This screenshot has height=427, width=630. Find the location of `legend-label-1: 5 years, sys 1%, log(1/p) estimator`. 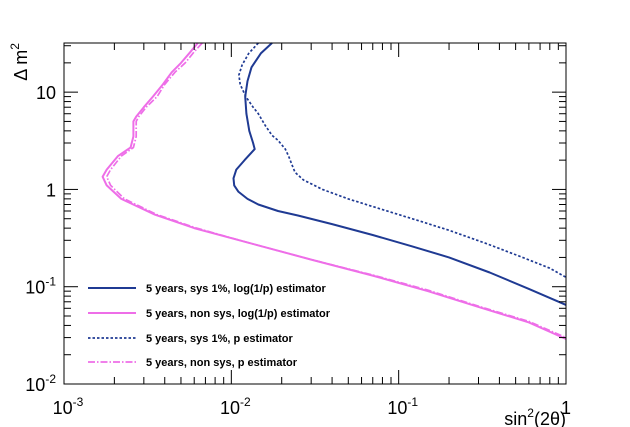

legend-label-1: 5 years, sys 1%, log(1/p) estimator is located at coordinates (236, 289).